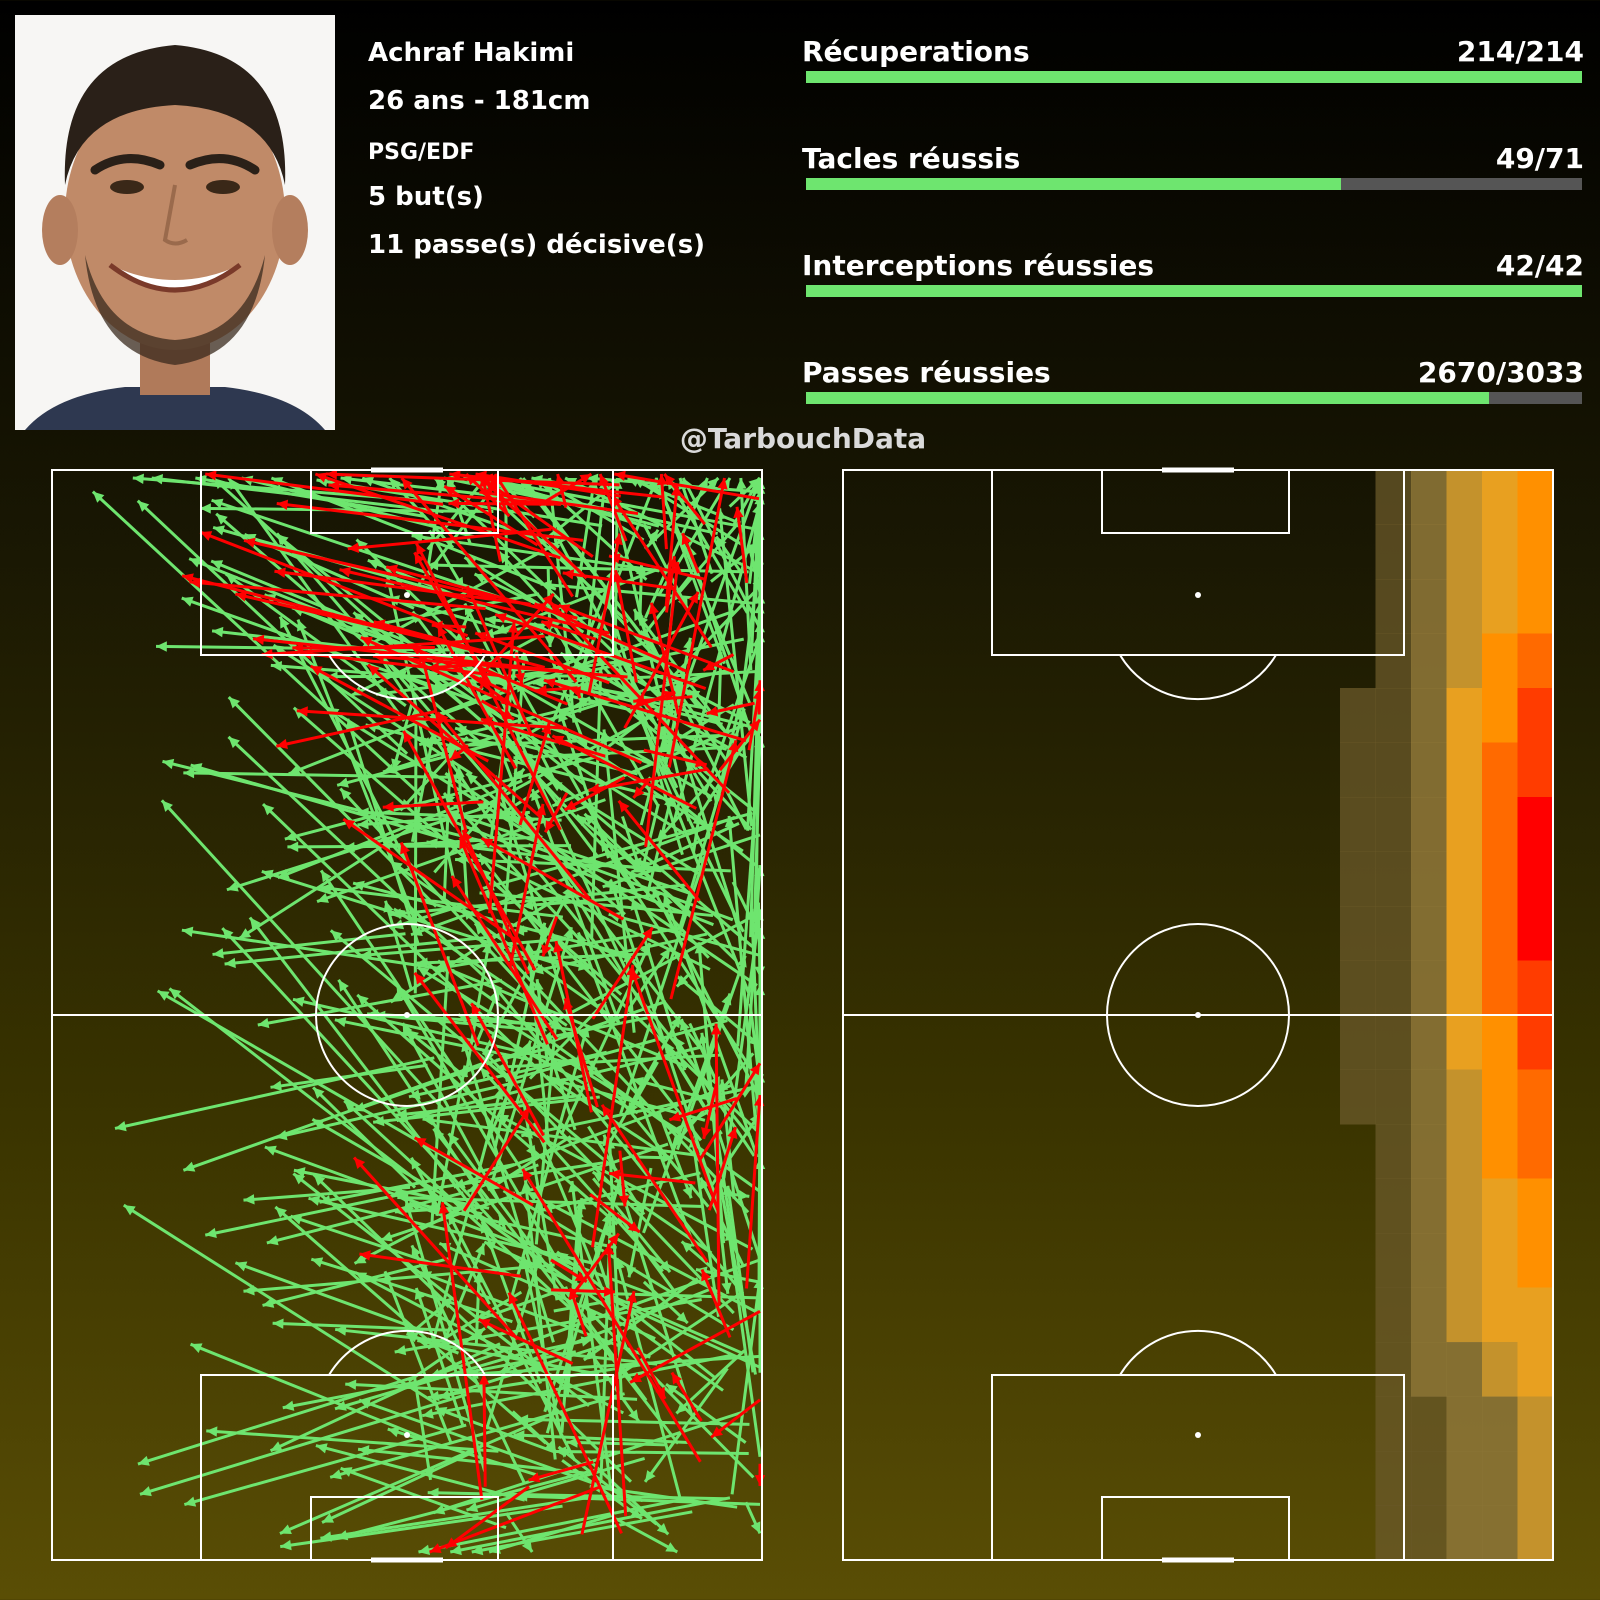 This screenshot has height=1600, width=1600. I want to click on player-goals: 5 but(s), so click(426, 197).